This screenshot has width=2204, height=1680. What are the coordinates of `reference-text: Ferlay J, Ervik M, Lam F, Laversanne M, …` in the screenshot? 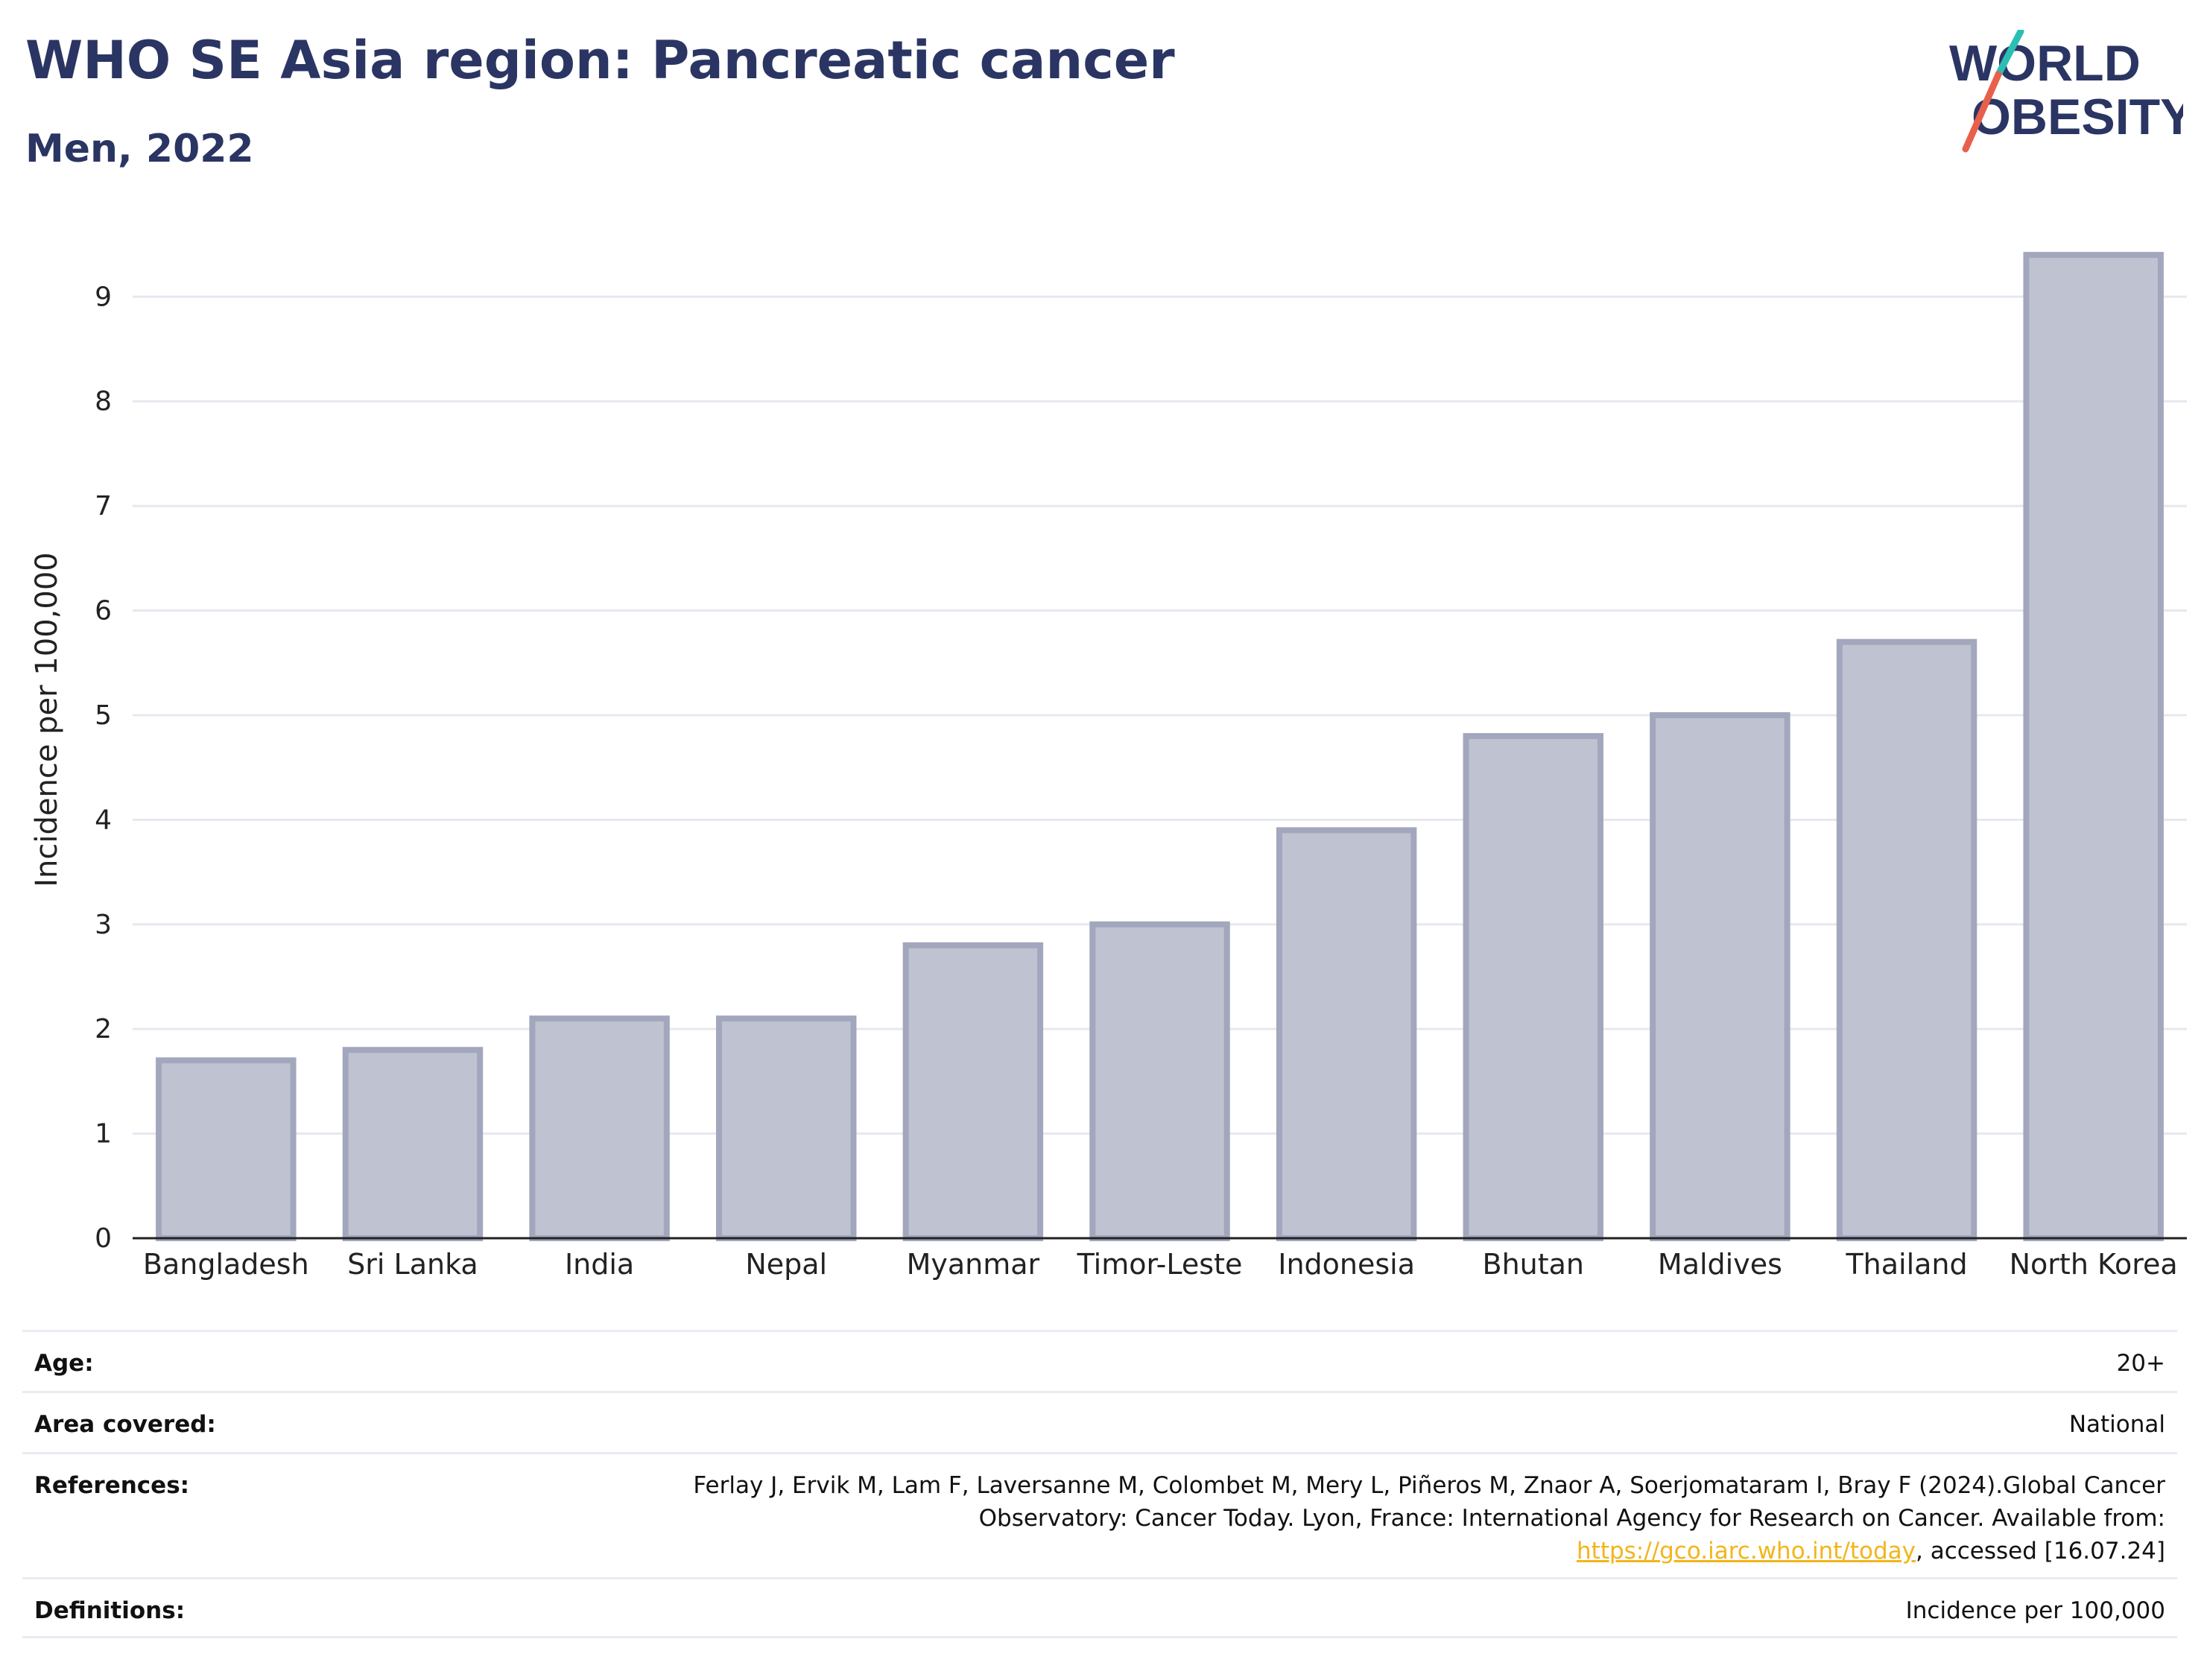 It's located at (1429, 1502).